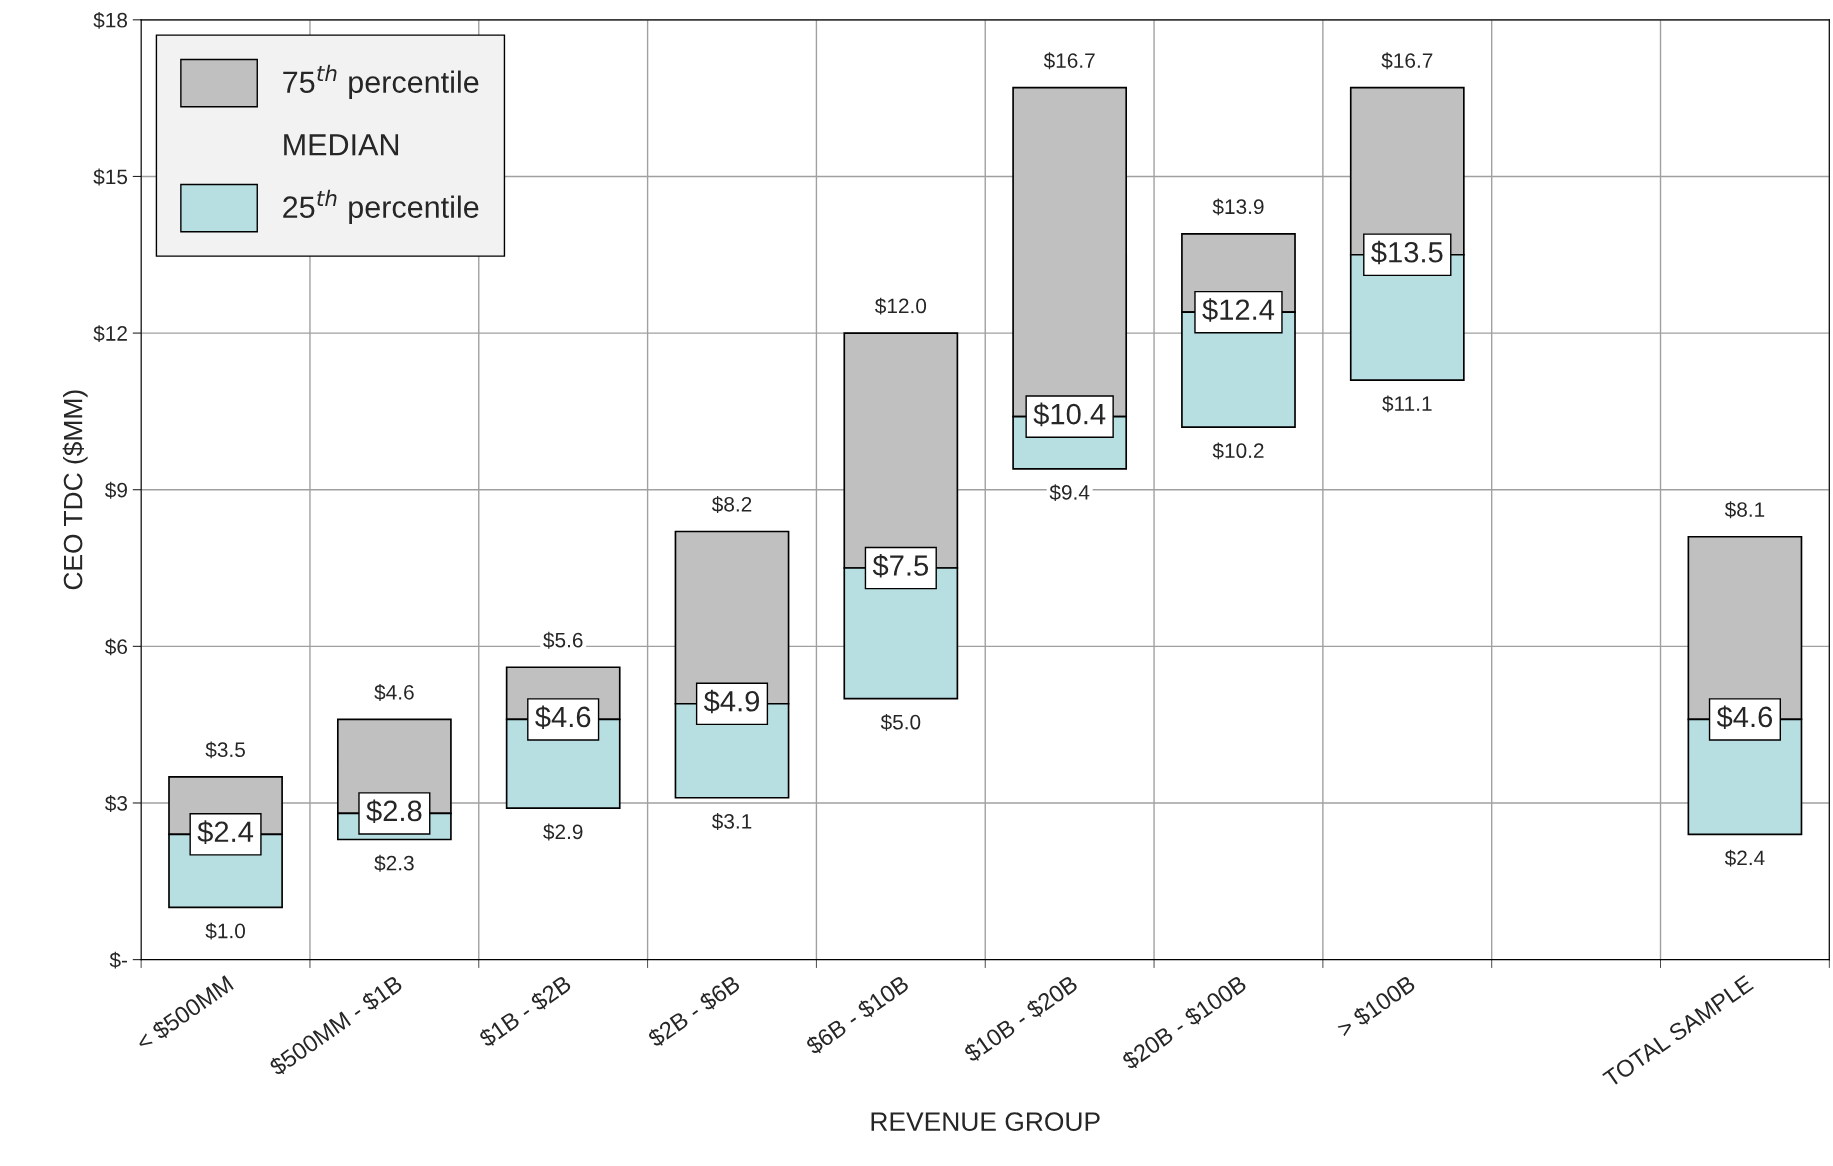 The image size is (1833, 1166). Describe the element at coordinates (394, 811) in the screenshot. I see `annotation: $2.8` at that location.